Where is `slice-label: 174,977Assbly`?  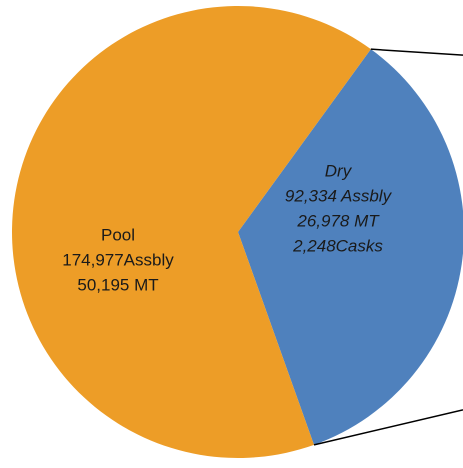 slice-label: 174,977Assbly is located at coordinates (118, 259).